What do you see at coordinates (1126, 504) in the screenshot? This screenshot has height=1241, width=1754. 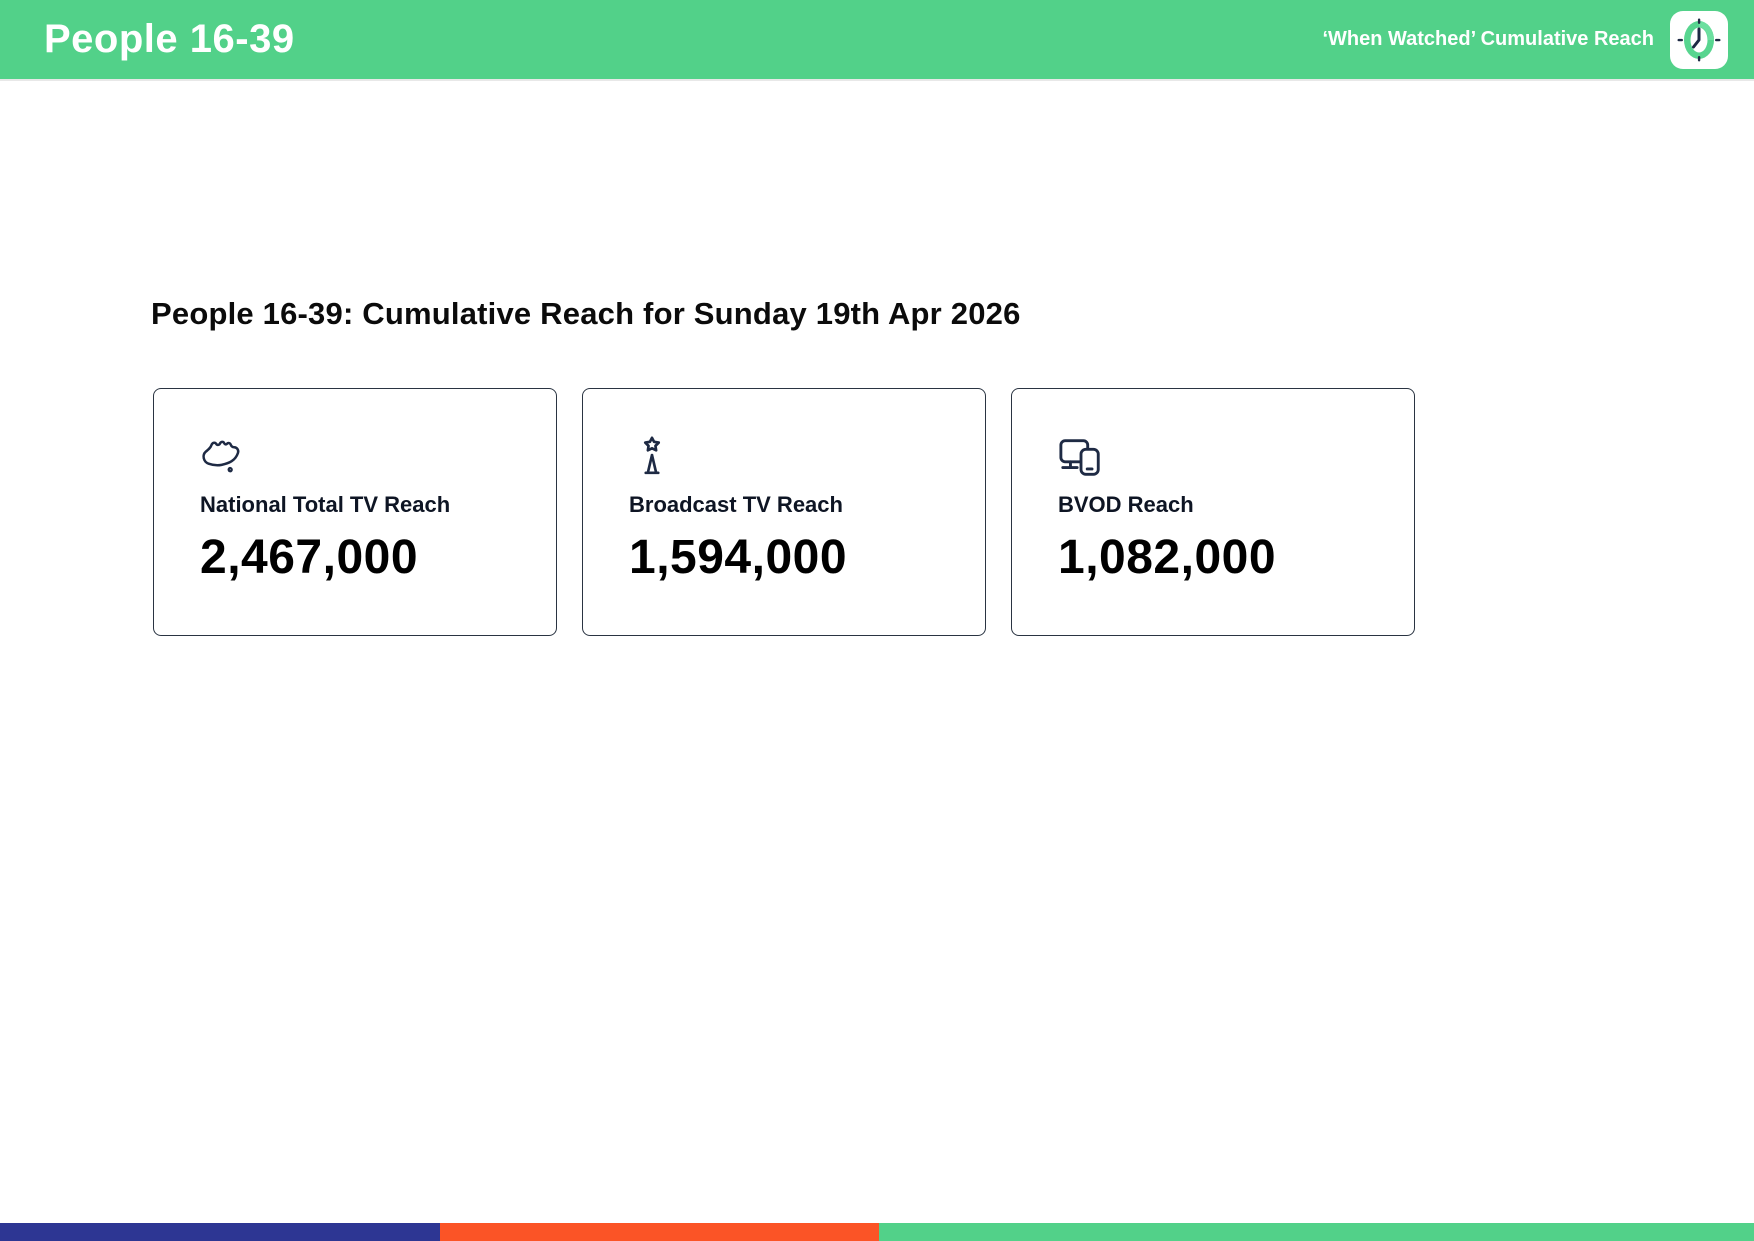 I see `card-label: BVOD Reach` at bounding box center [1126, 504].